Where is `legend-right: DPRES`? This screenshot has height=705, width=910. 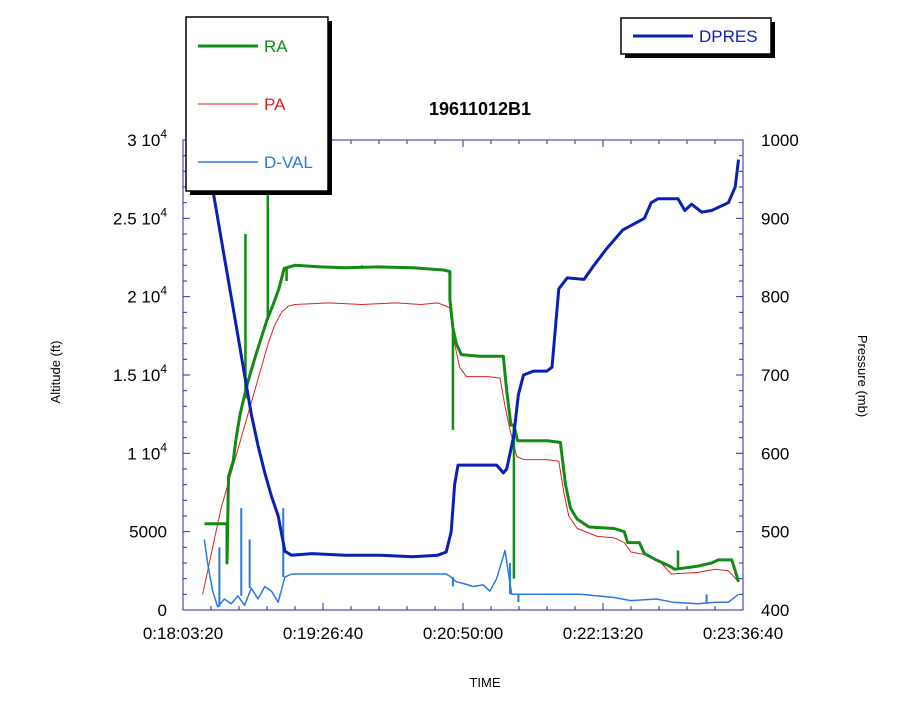
legend-right: DPRES is located at coordinates (697, 37).